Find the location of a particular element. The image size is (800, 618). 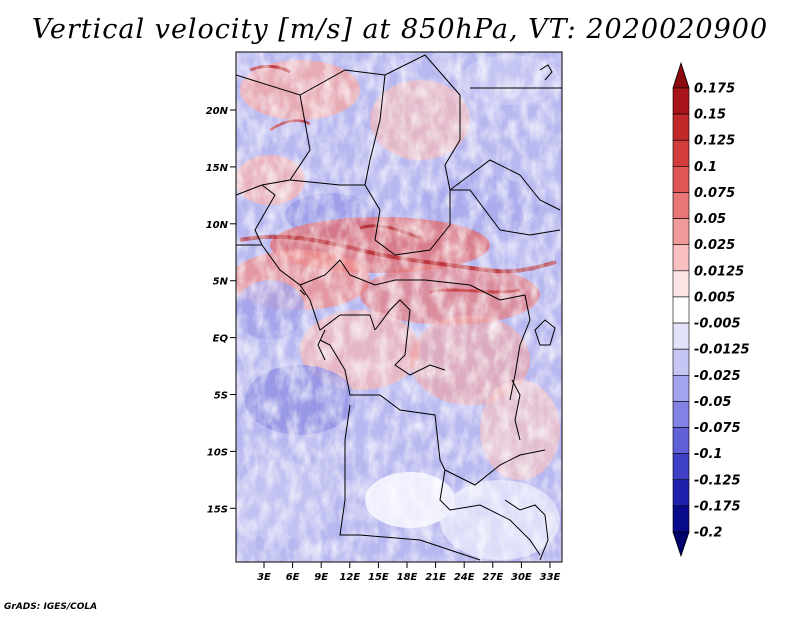

lat-label: 10N is located at coordinates (217, 225).